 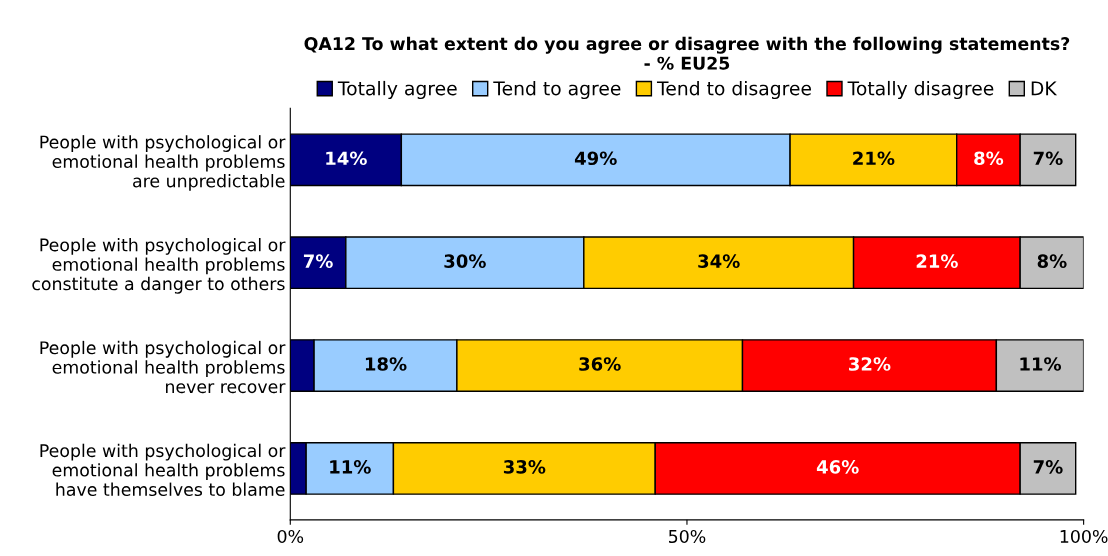 What do you see at coordinates (719, 261) in the screenshot?
I see `data-label: 34%` at bounding box center [719, 261].